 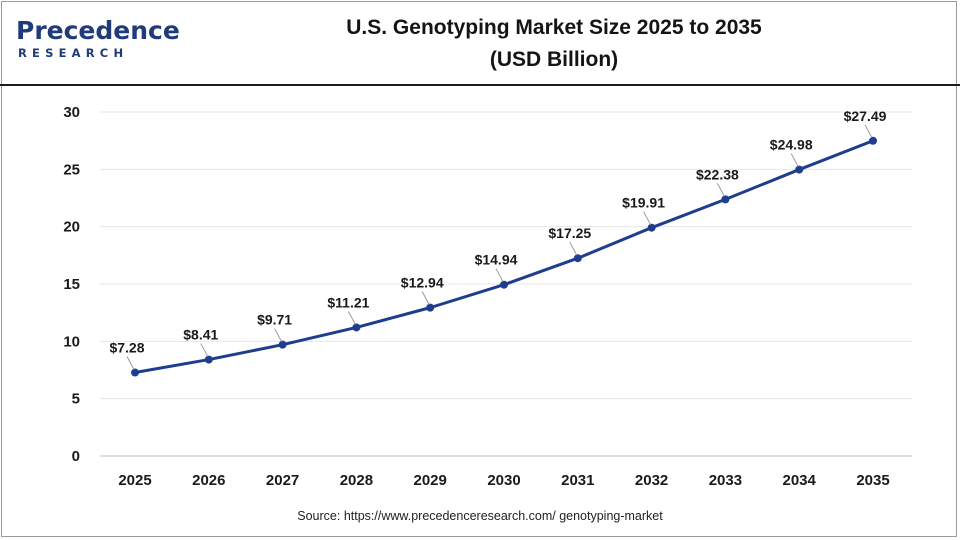 I want to click on x-tick-label-2031: 2031, so click(x=577, y=480).